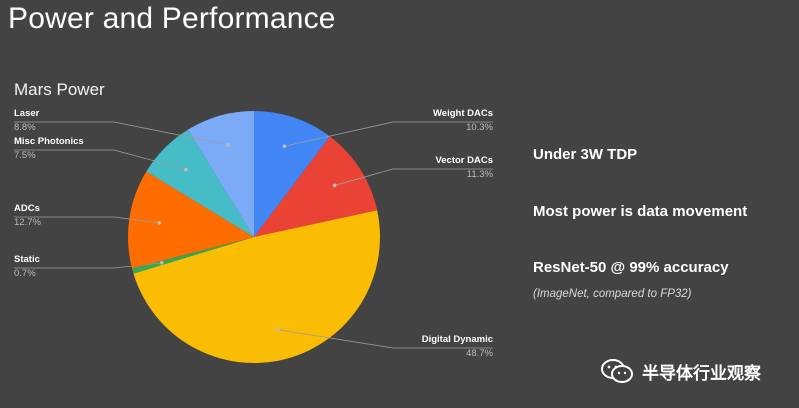 The image size is (799, 408). Describe the element at coordinates (256, 286) in the screenshot. I see `pie-slice-digital-dynamic` at that location.